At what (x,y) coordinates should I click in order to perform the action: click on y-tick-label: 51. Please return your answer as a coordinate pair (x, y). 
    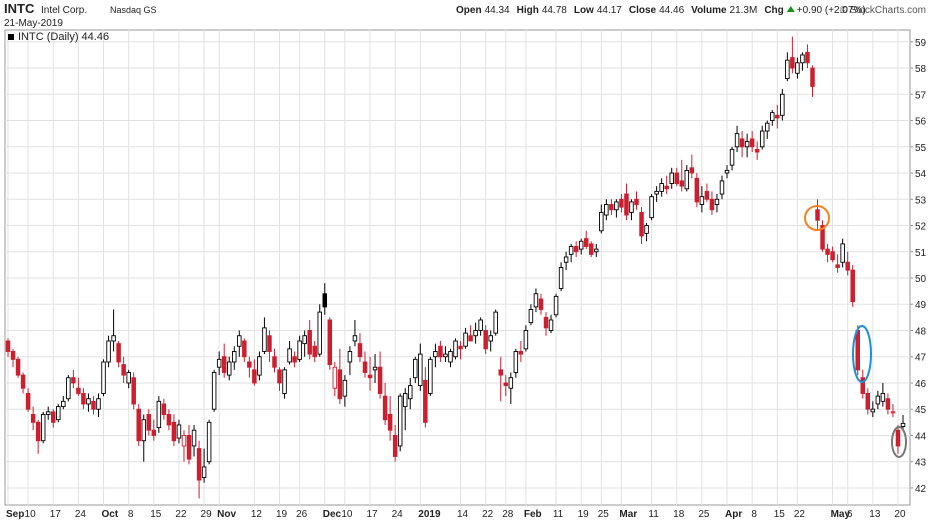
    Looking at the image, I should click on (921, 253).